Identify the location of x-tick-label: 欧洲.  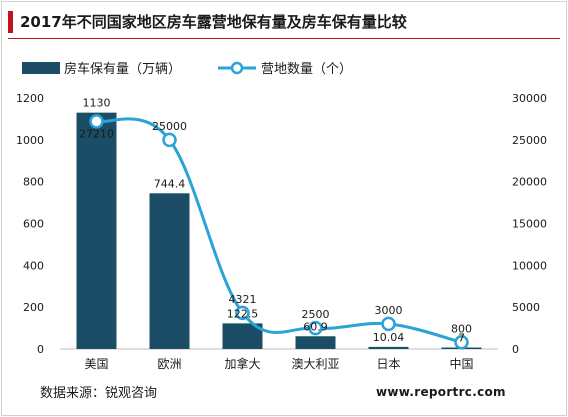
(169, 364).